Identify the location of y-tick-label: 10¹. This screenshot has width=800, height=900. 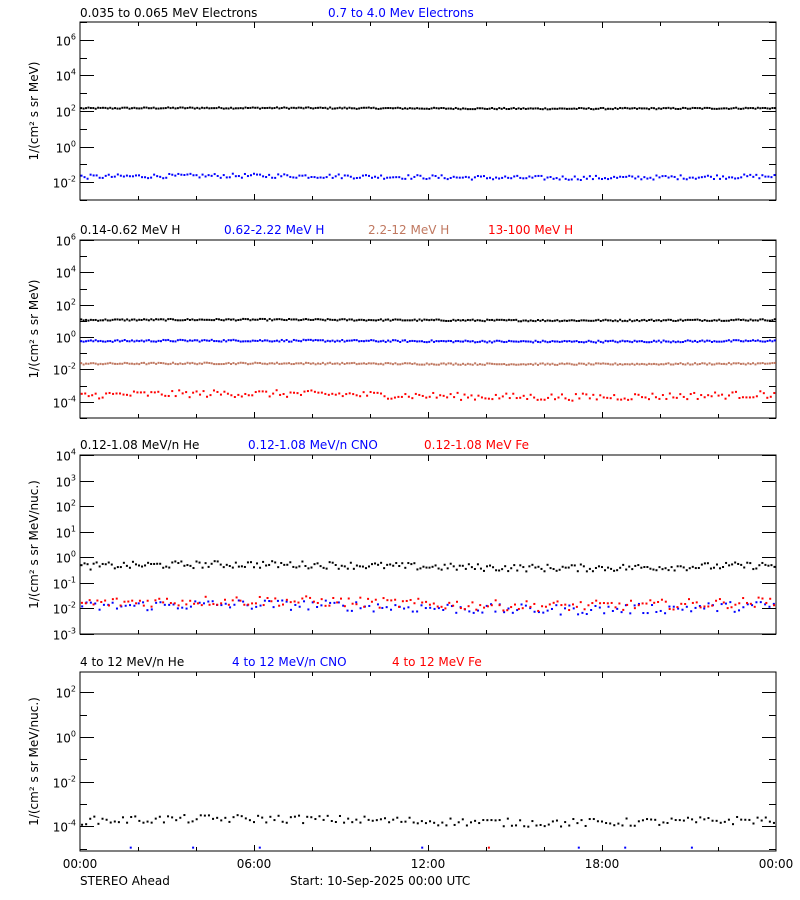
(66, 533).